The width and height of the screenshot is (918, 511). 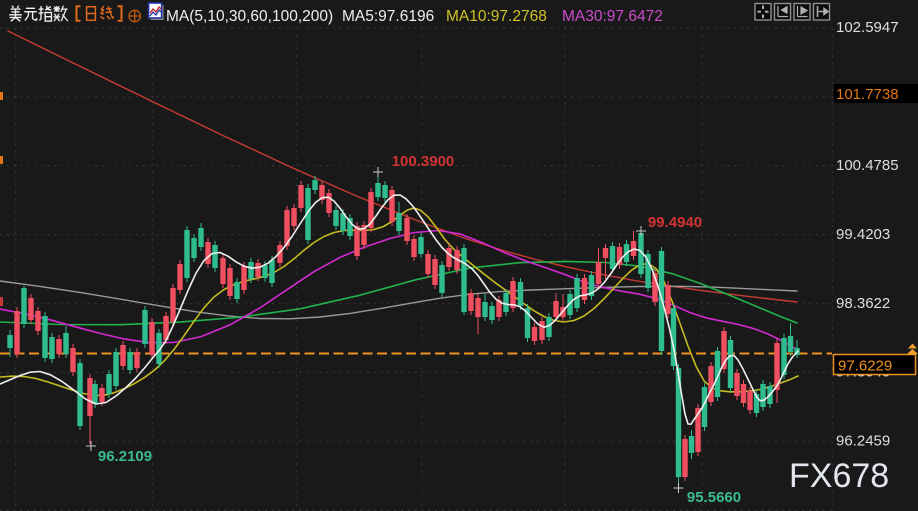 What do you see at coordinates (863, 441) in the screenshot?
I see `svg-text: 96.2459` at bounding box center [863, 441].